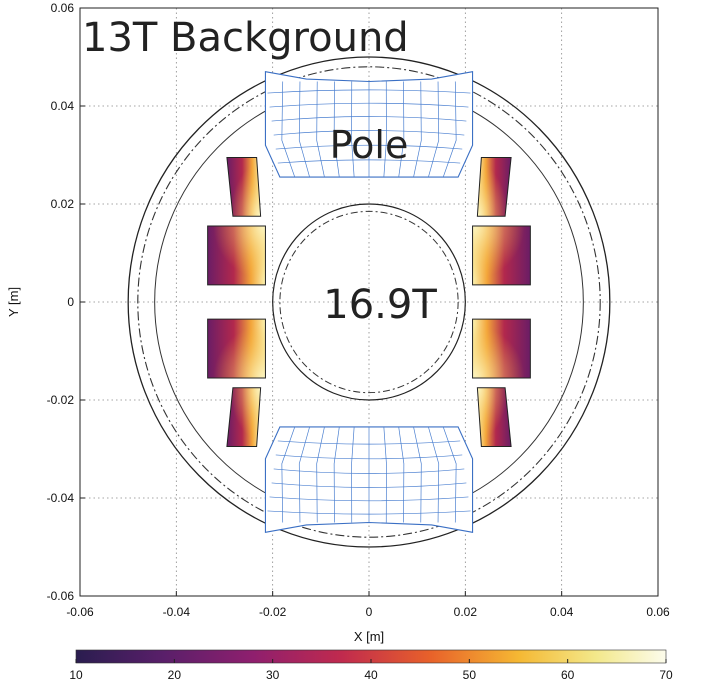 This screenshot has width=710, height=684. I want to click on y-tick-label: -0.06, so click(61, 596).